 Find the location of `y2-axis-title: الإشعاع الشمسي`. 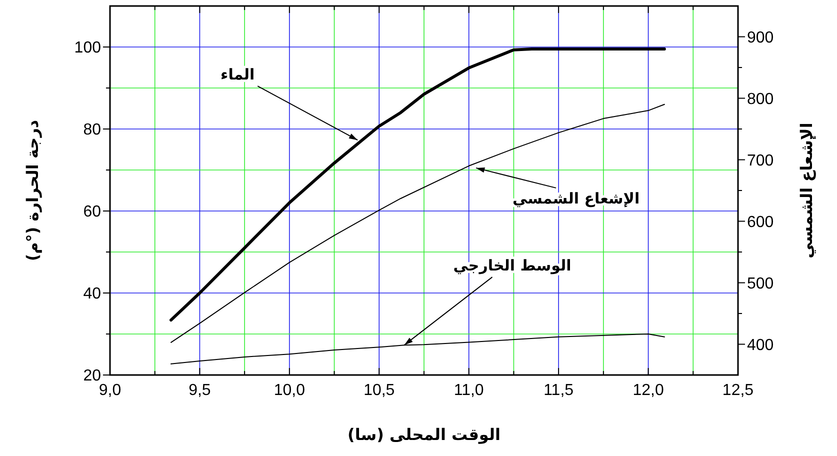

y2-axis-title: الإشعاع الشمسي is located at coordinates (806, 190).